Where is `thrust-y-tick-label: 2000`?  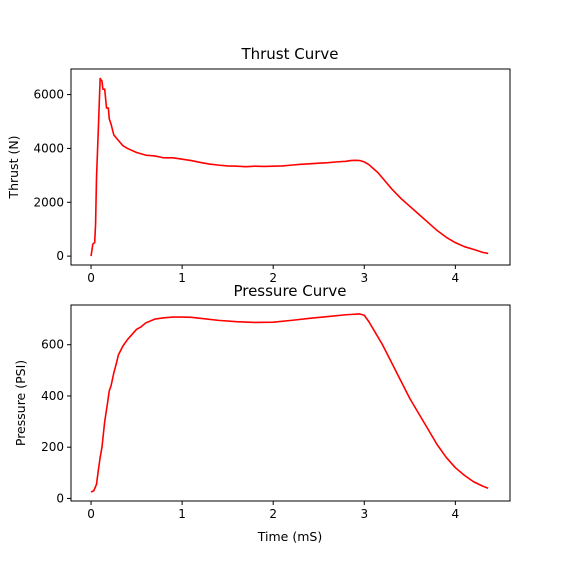
thrust-y-tick-label: 2000 is located at coordinates (48, 202).